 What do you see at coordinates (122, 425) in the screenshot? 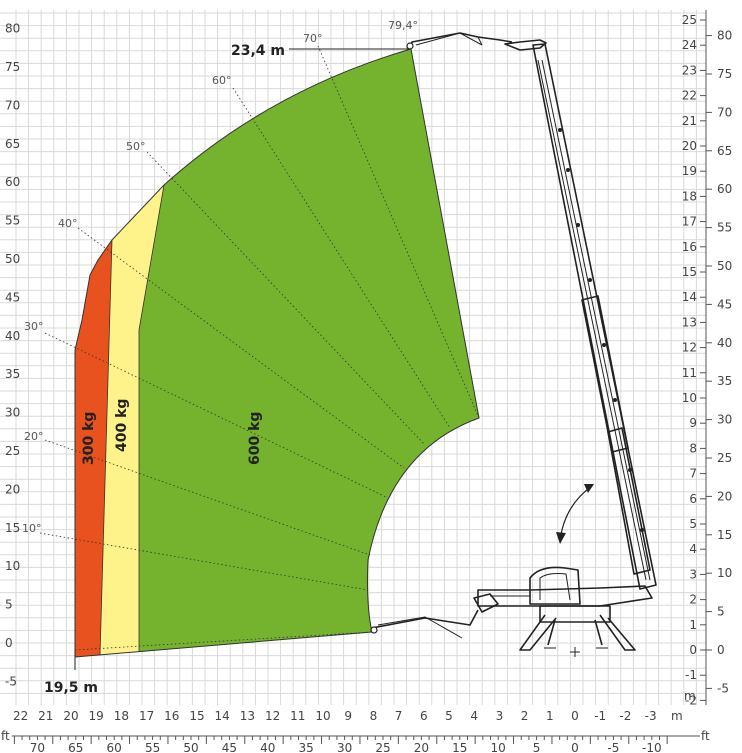
I see `zone-label-400kg: 400 kg` at bounding box center [122, 425].